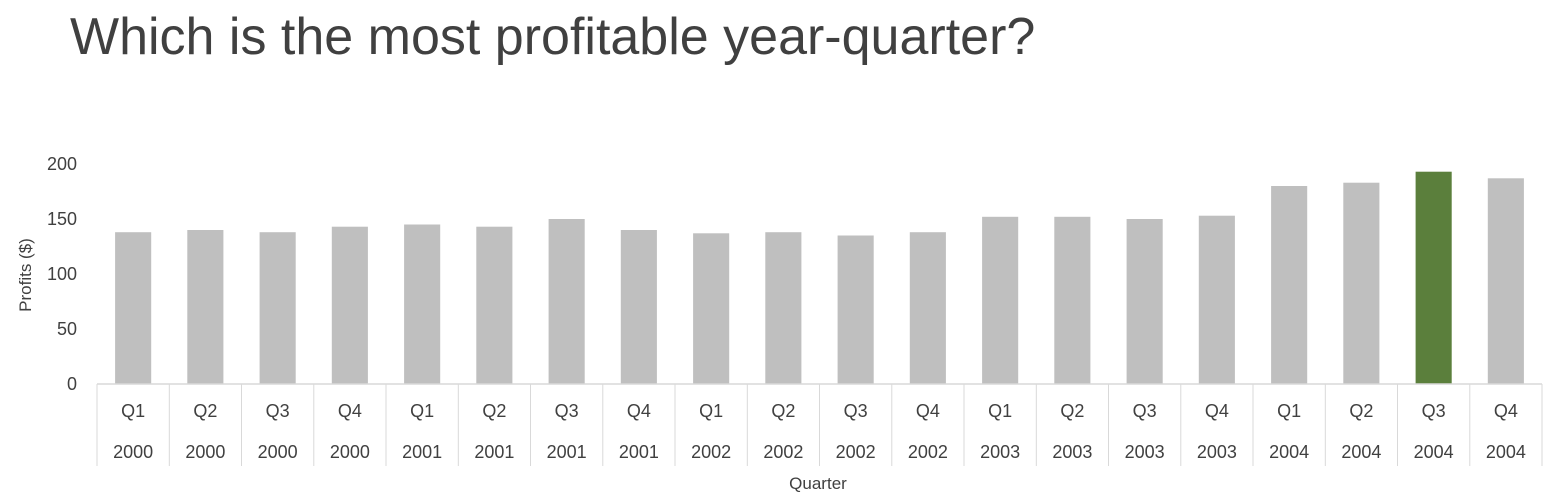  I want to click on y-tick-label: 200, so click(62, 164).